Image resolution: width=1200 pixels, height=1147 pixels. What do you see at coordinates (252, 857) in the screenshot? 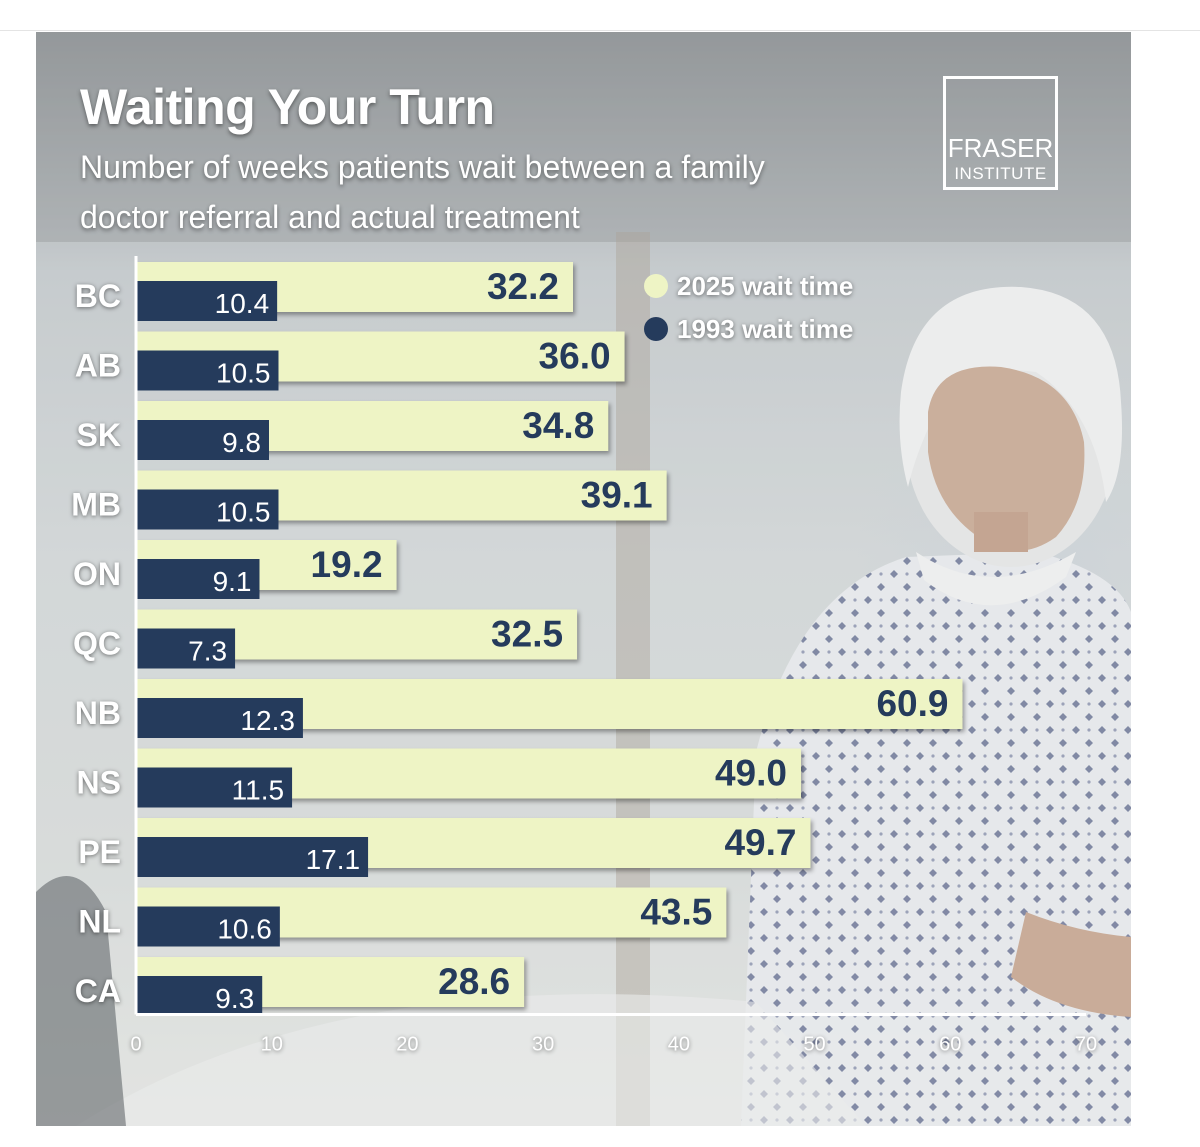
I see `bar-1993-pe` at bounding box center [252, 857].